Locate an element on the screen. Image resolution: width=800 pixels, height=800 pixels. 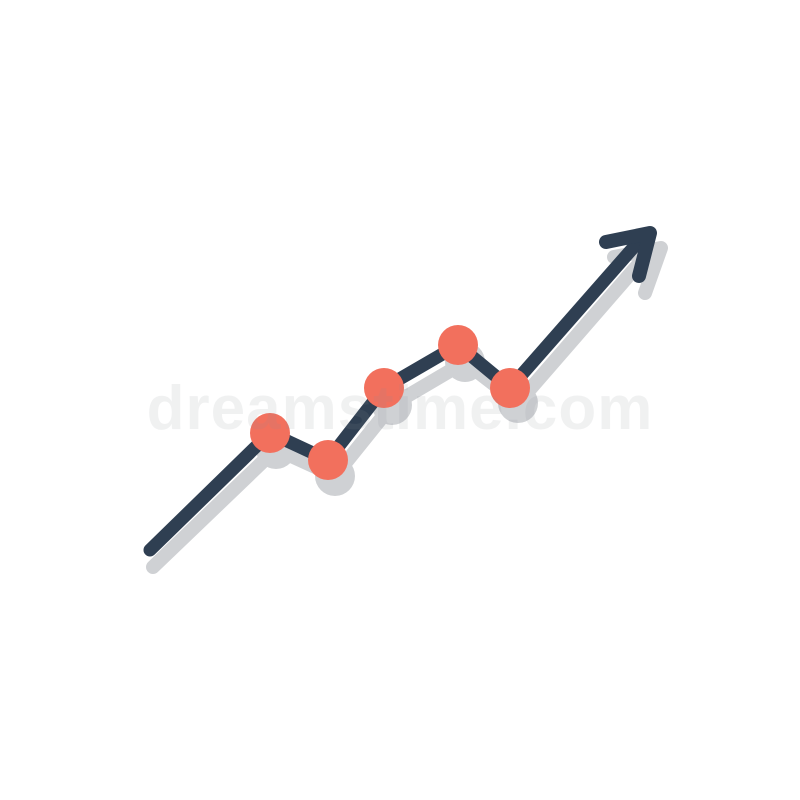
arrow-head-icon is located at coordinates (628, 254).